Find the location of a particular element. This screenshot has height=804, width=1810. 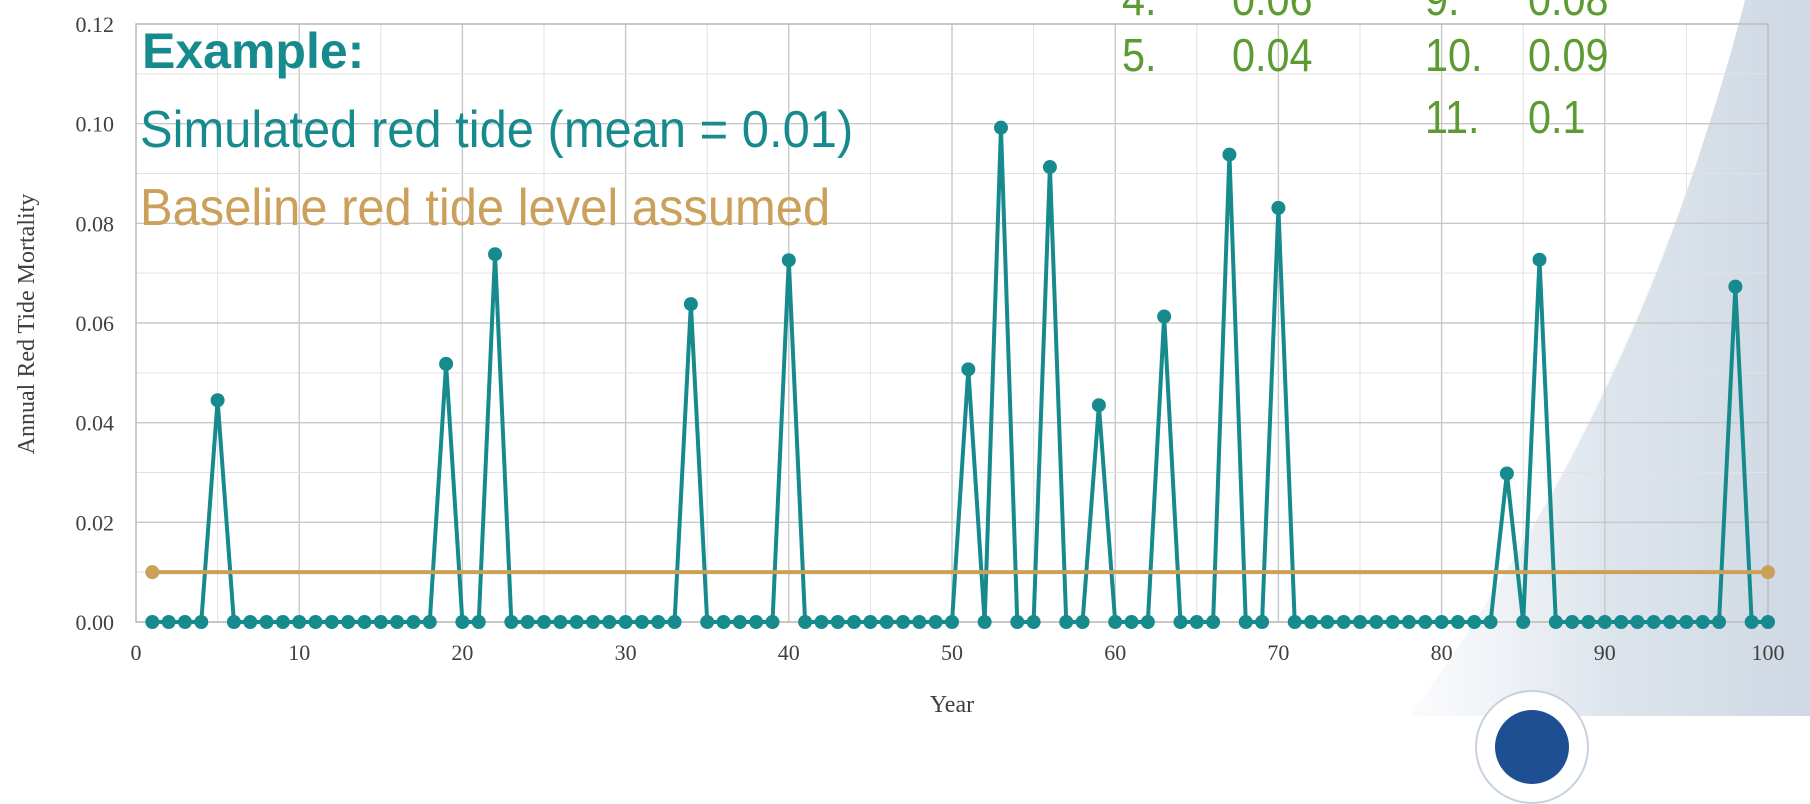

x-tick-label: 40 is located at coordinates (789, 652).